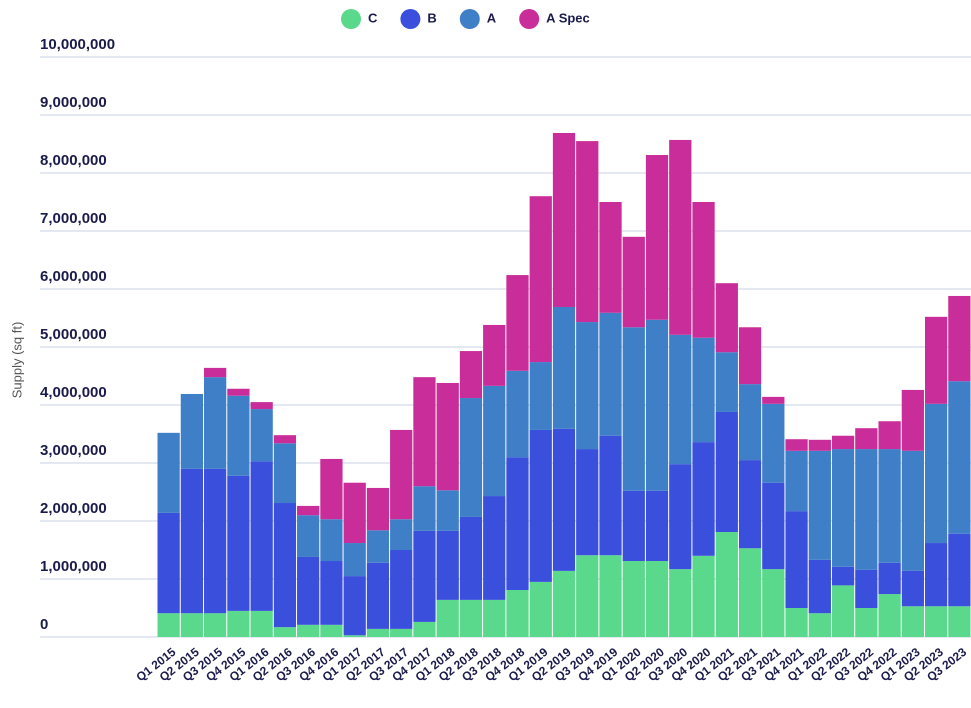 The width and height of the screenshot is (971, 708). I want to click on legend-label: B, so click(431, 17).